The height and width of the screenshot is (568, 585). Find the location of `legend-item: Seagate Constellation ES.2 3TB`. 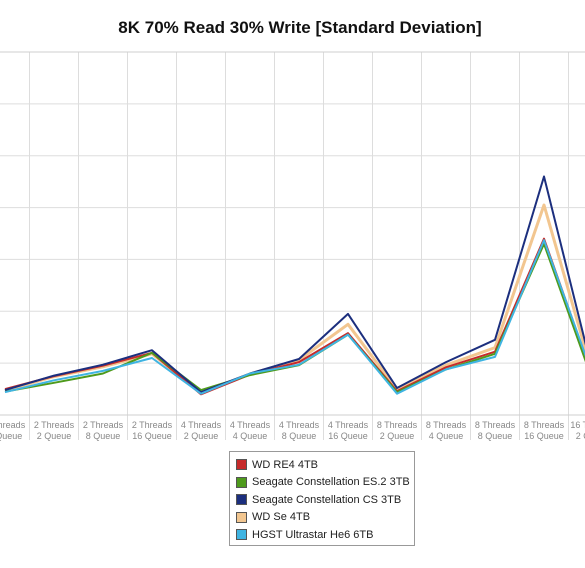

legend-item: Seagate Constellation ES.2 3TB is located at coordinates (325, 483).